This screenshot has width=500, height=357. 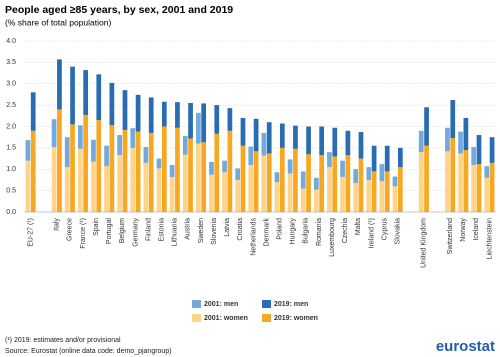 What do you see at coordinates (332, 237) in the screenshot?
I see `x-tick-label: Luxembourg` at bounding box center [332, 237].